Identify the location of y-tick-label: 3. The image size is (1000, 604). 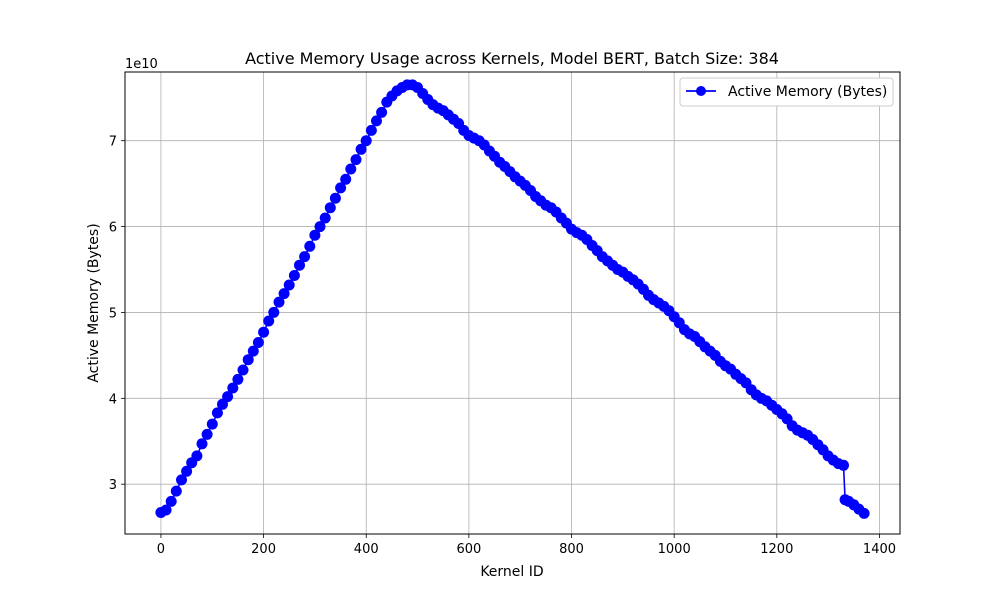
(113, 485).